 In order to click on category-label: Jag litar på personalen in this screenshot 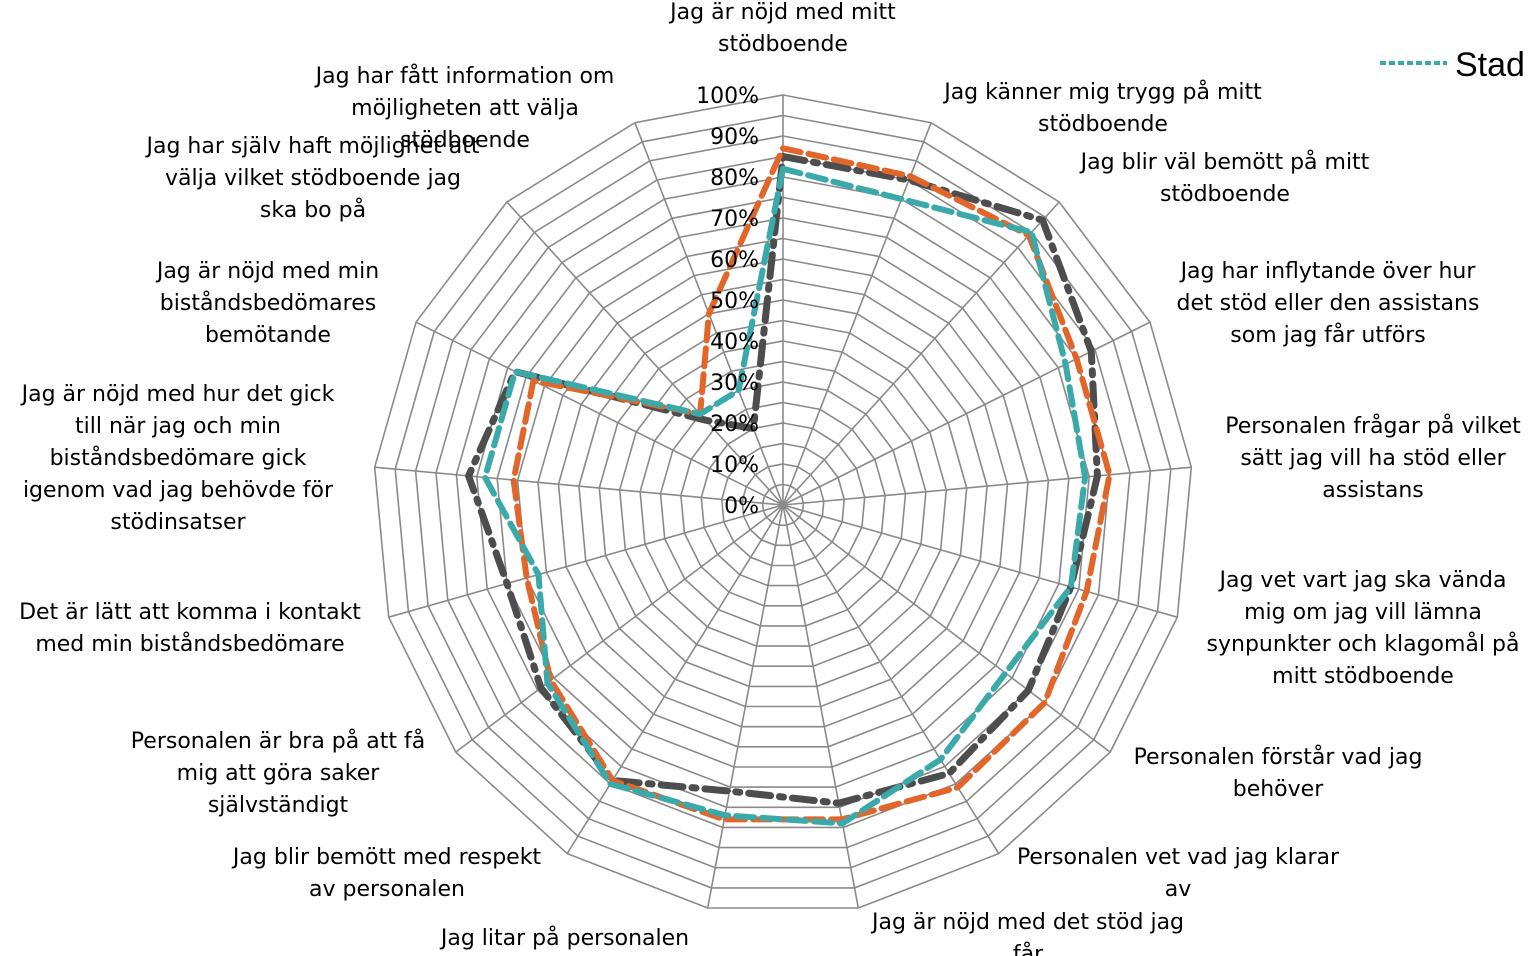, I will do `click(564, 938)`.